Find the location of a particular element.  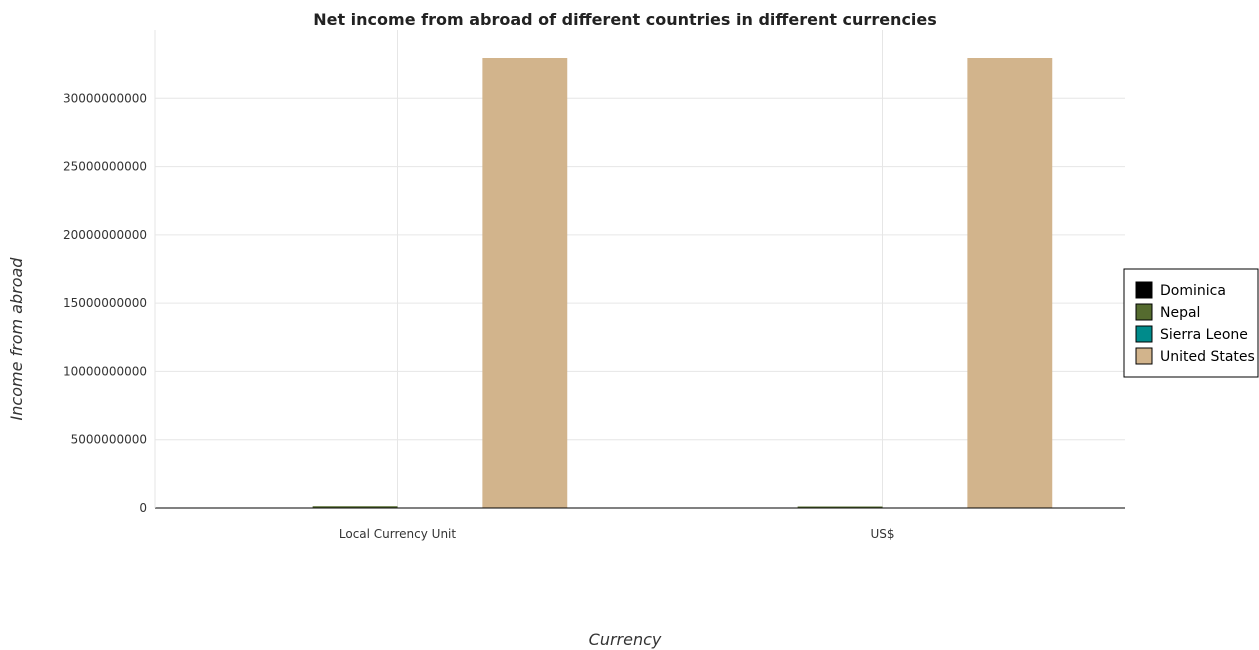

y-tick-label: 30000000000 is located at coordinates (105, 98).